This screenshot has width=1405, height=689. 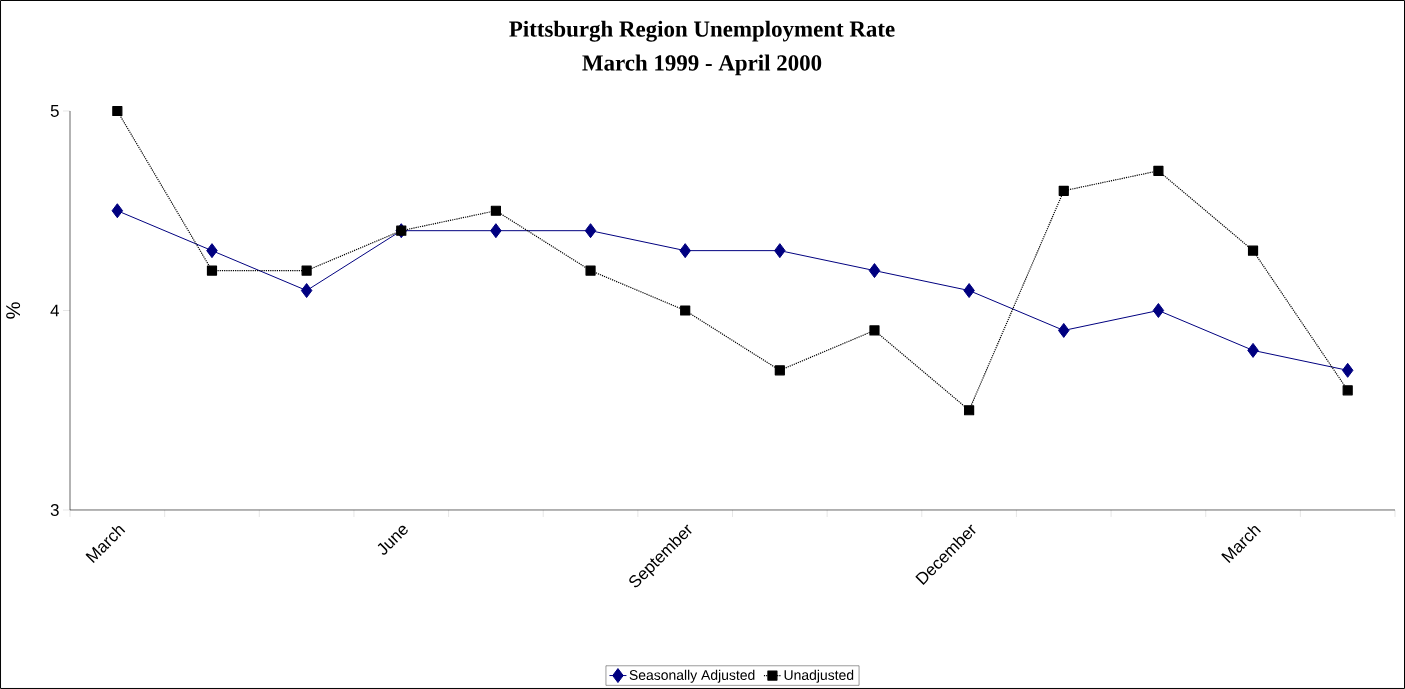 What do you see at coordinates (702, 65) in the screenshot?
I see `chart-subtitle: March 1999 - April 2000` at bounding box center [702, 65].